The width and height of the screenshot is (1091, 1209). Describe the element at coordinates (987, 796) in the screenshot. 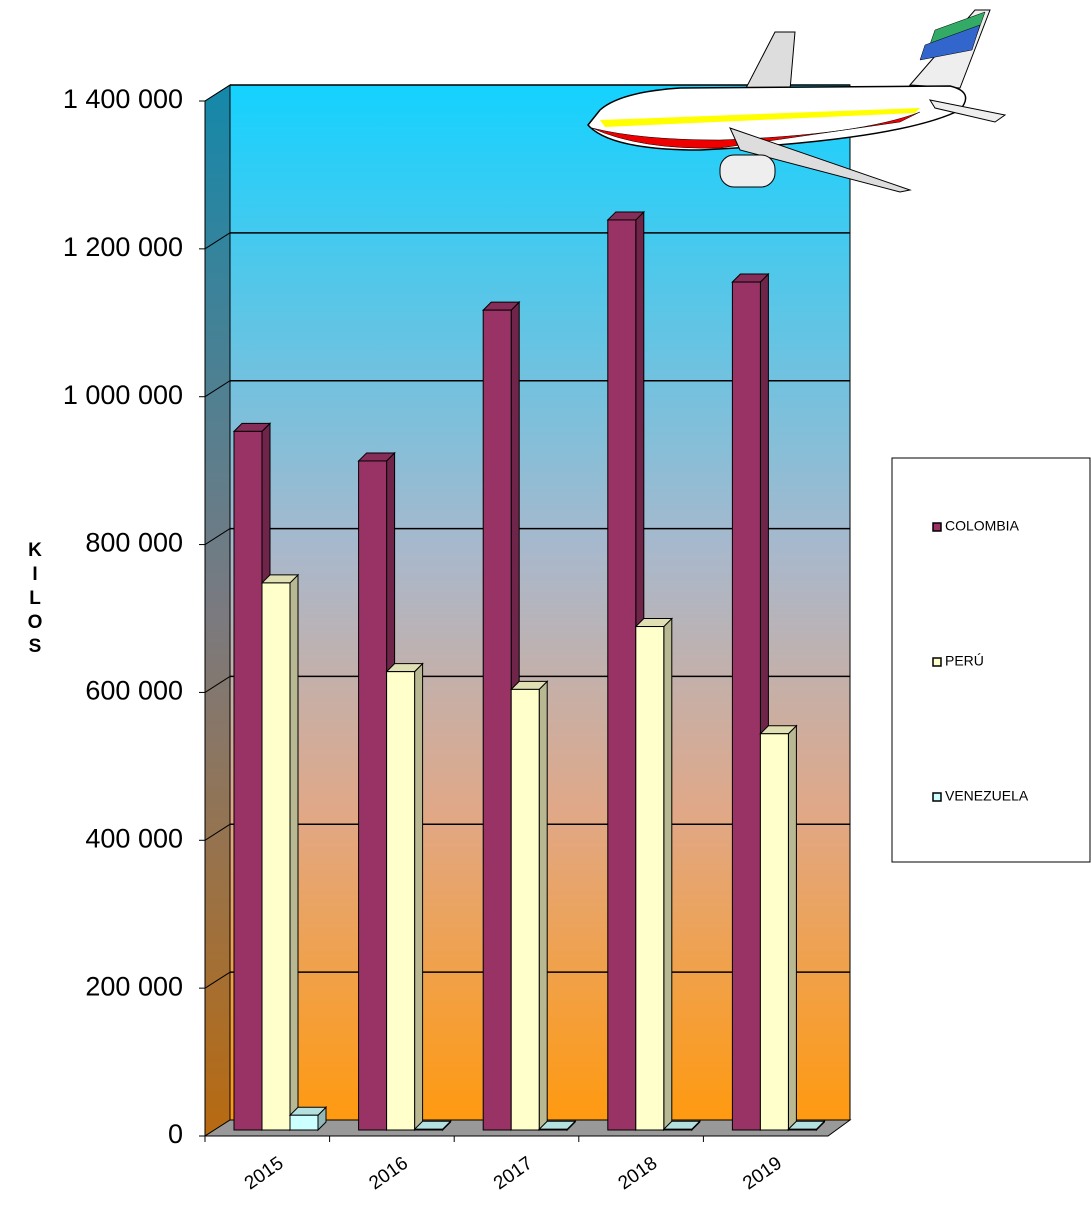

I see `legend-label: VENEZUELA` at that location.